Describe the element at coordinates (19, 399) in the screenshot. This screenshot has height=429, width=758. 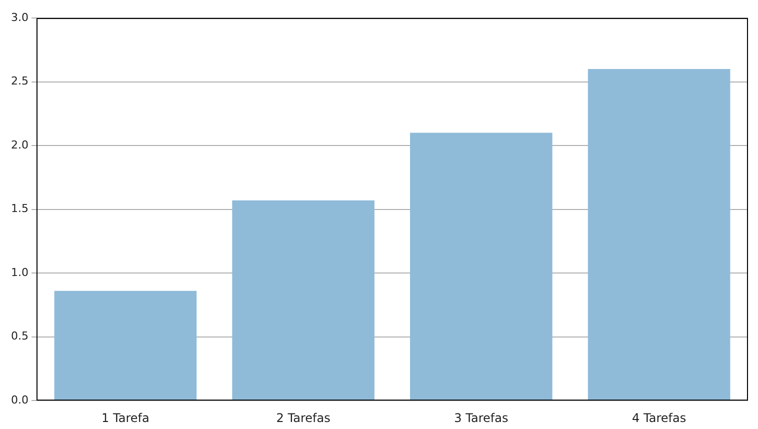
I see `y-tick-label: 0.0` at that location.